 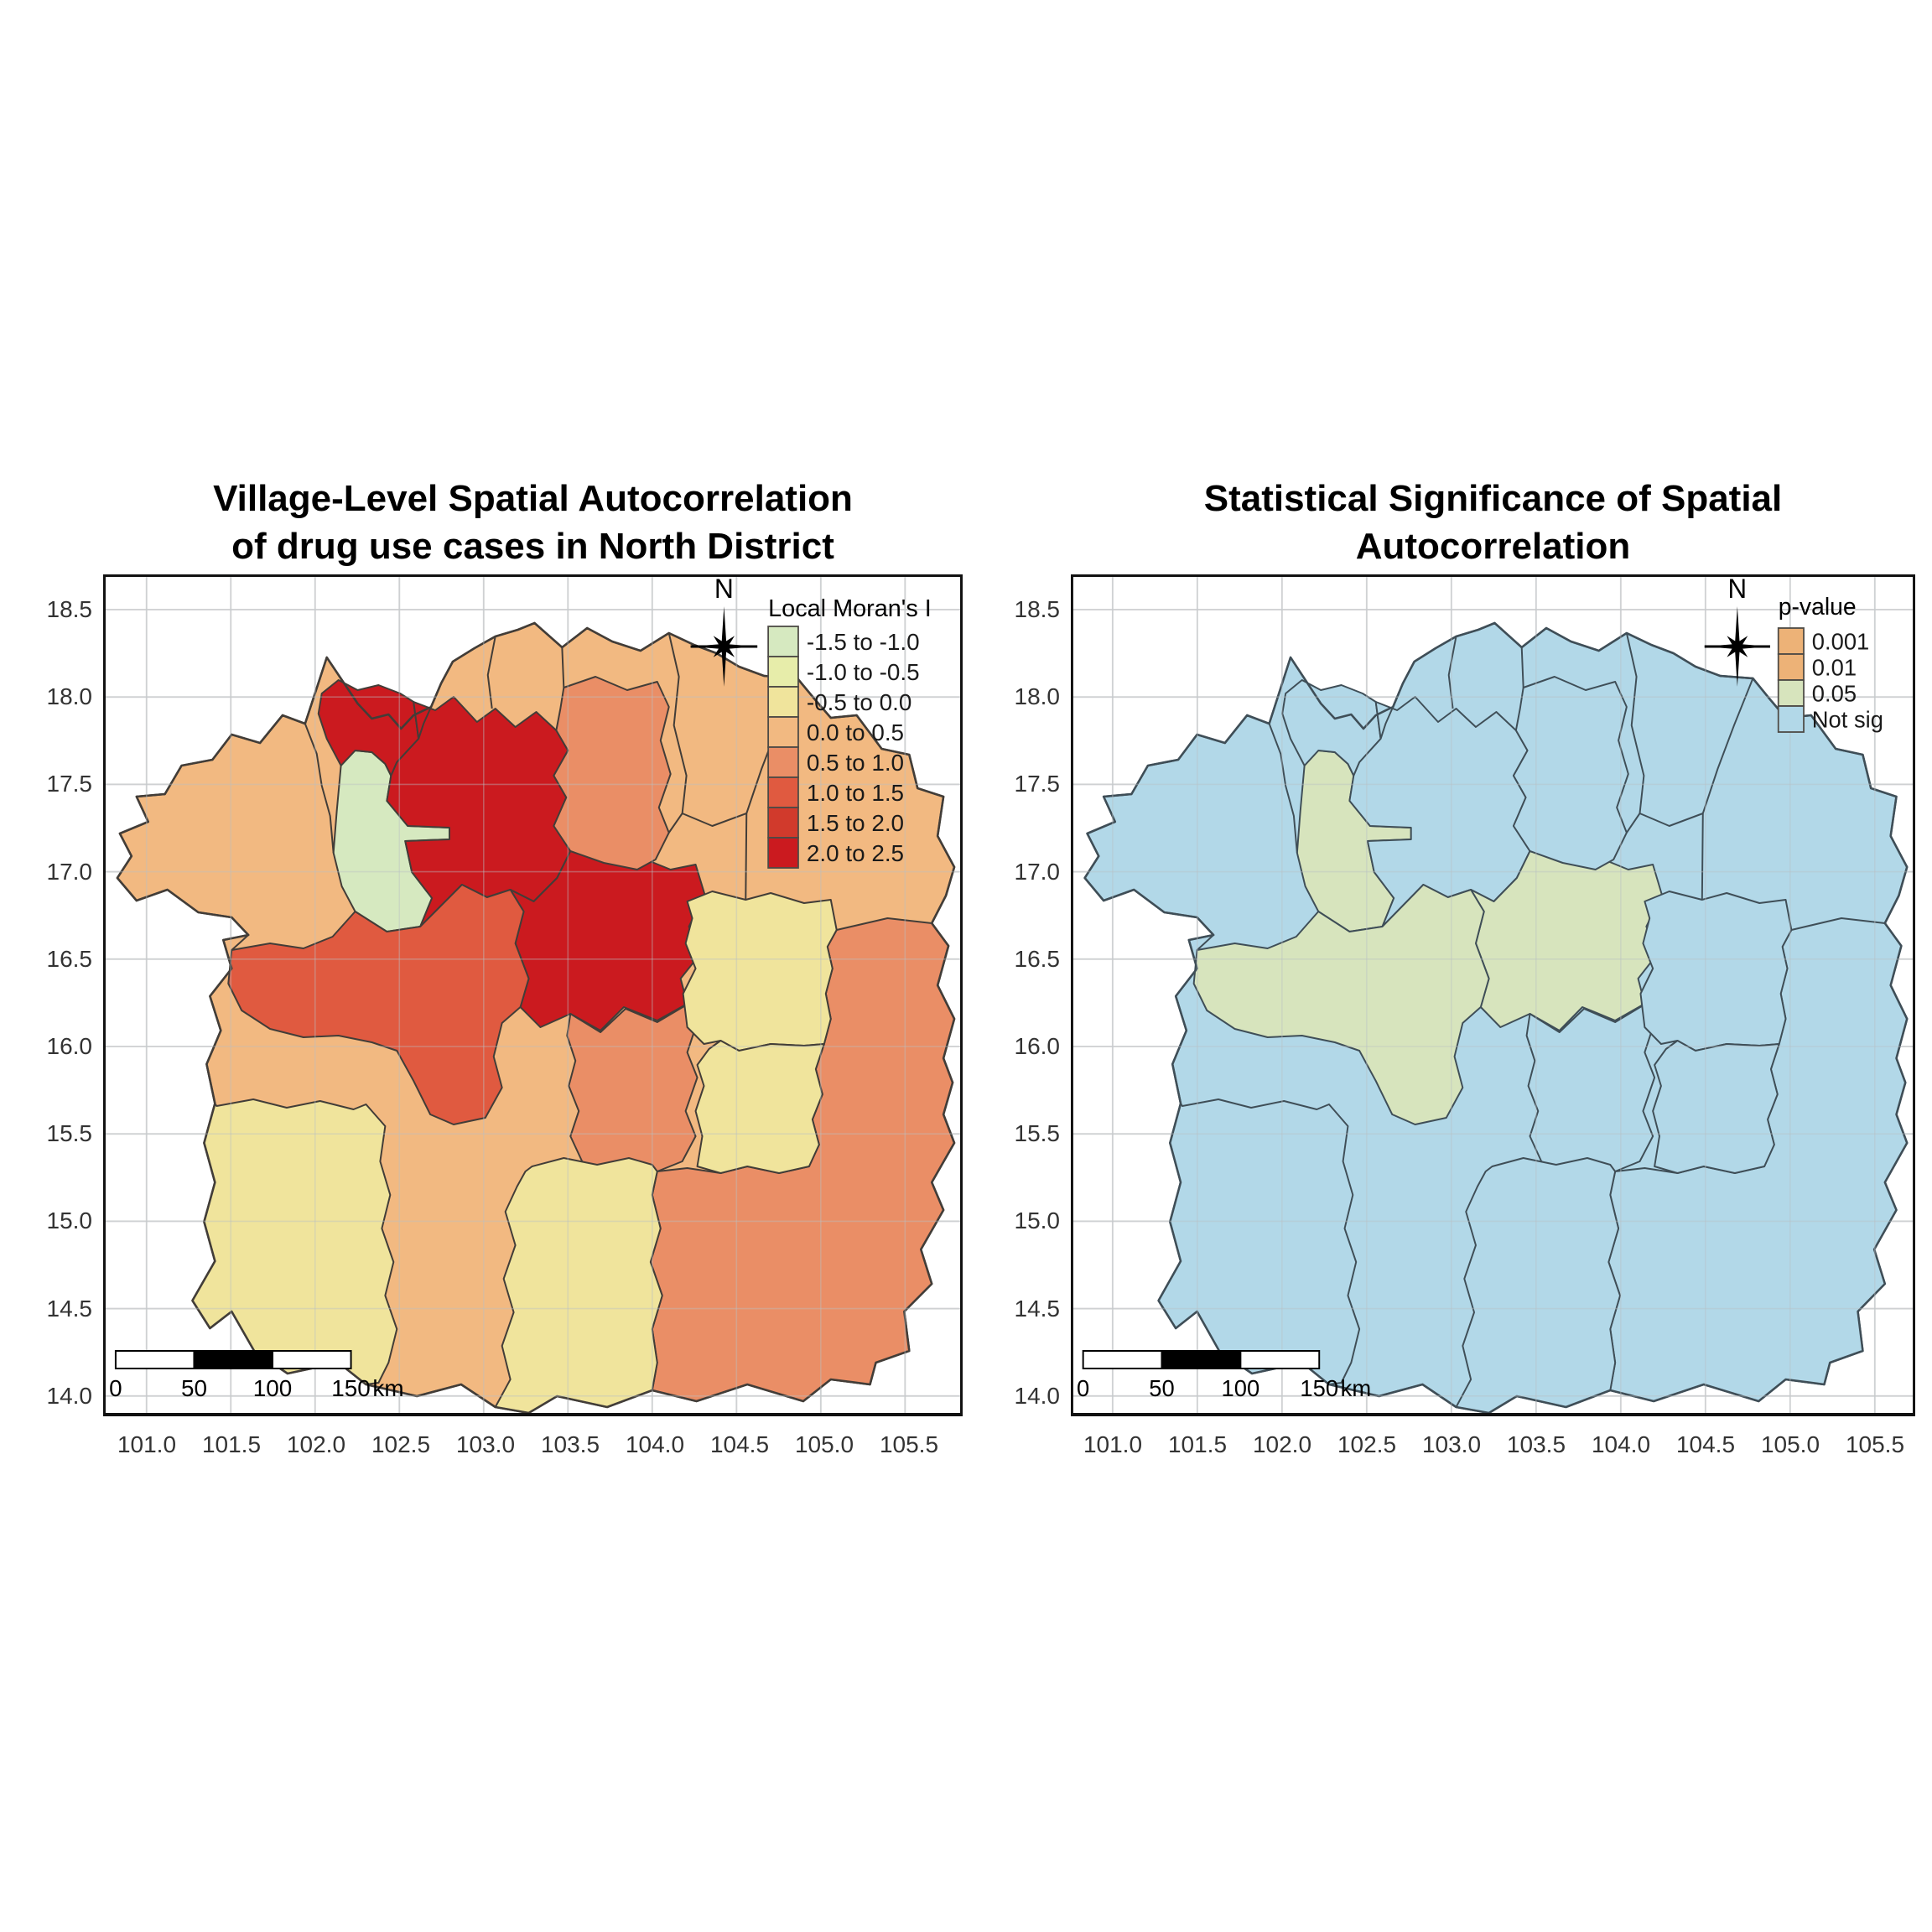 I want to click on legend-label: -0.5 to 0.0, so click(x=859, y=702).